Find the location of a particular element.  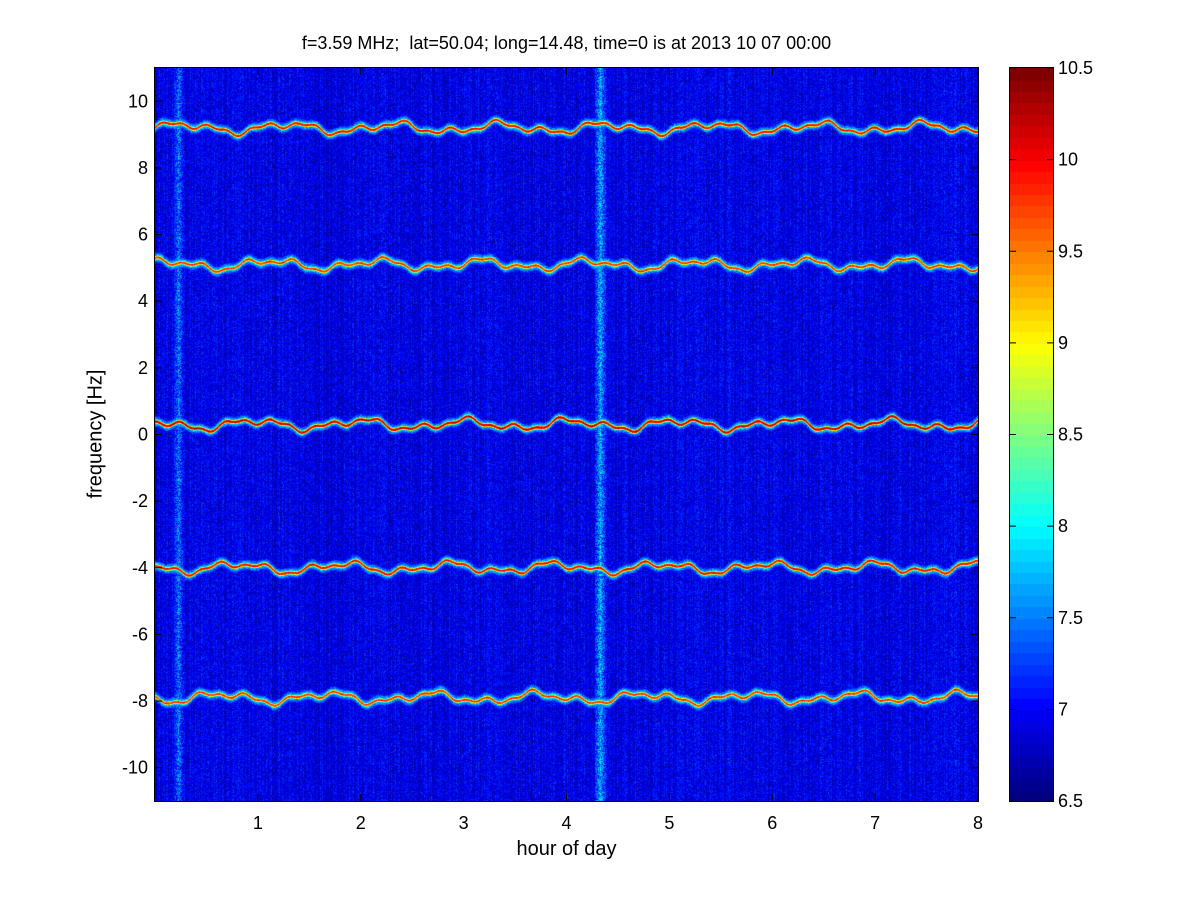

x-tick-label: 6 is located at coordinates (772, 823).